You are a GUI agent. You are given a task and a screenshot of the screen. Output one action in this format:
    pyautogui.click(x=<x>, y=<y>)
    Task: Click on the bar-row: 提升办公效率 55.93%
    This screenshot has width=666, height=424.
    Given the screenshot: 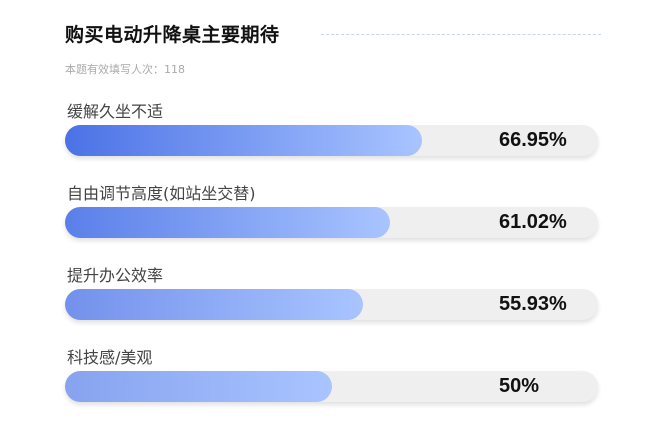 What is the action you would take?
    pyautogui.click(x=331, y=297)
    